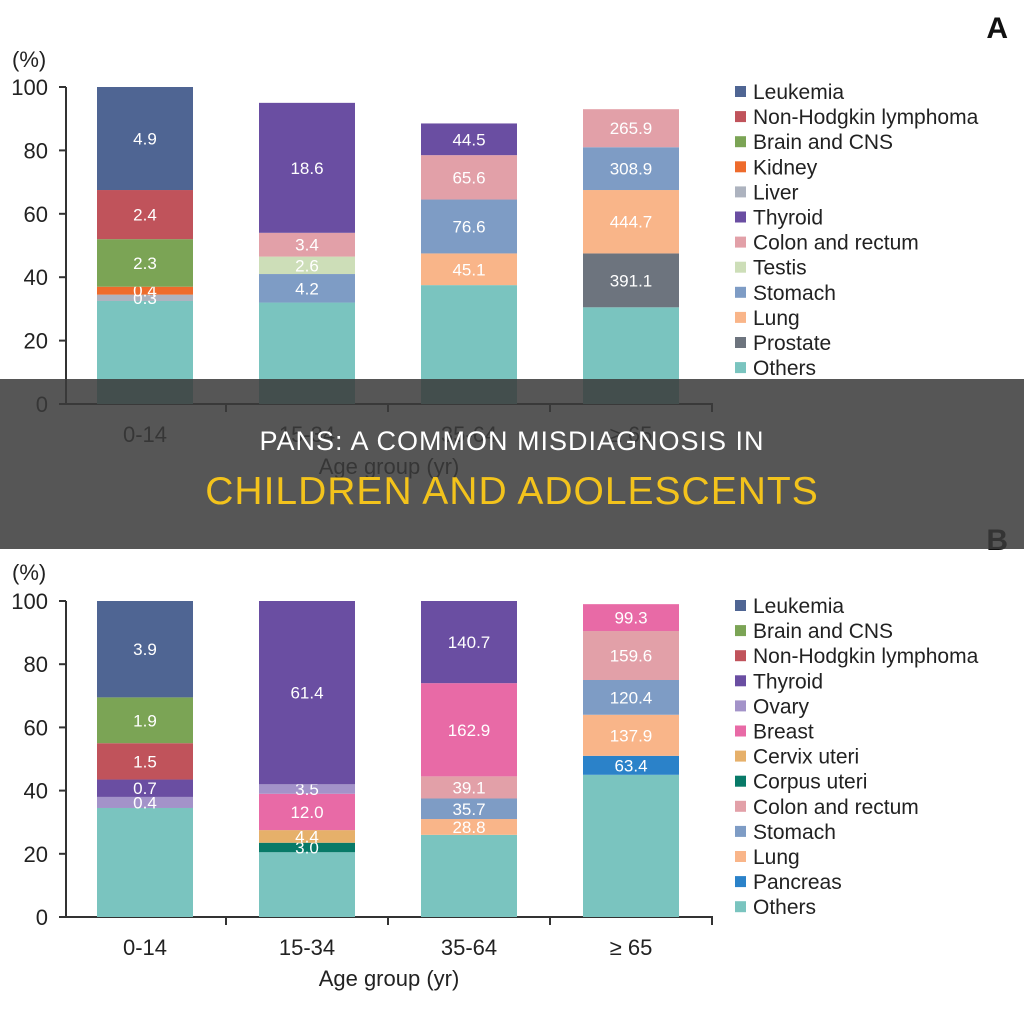 This screenshot has height=1011, width=1024. What do you see at coordinates (776, 857) in the screenshot?
I see `legend-item-lung: Lung` at bounding box center [776, 857].